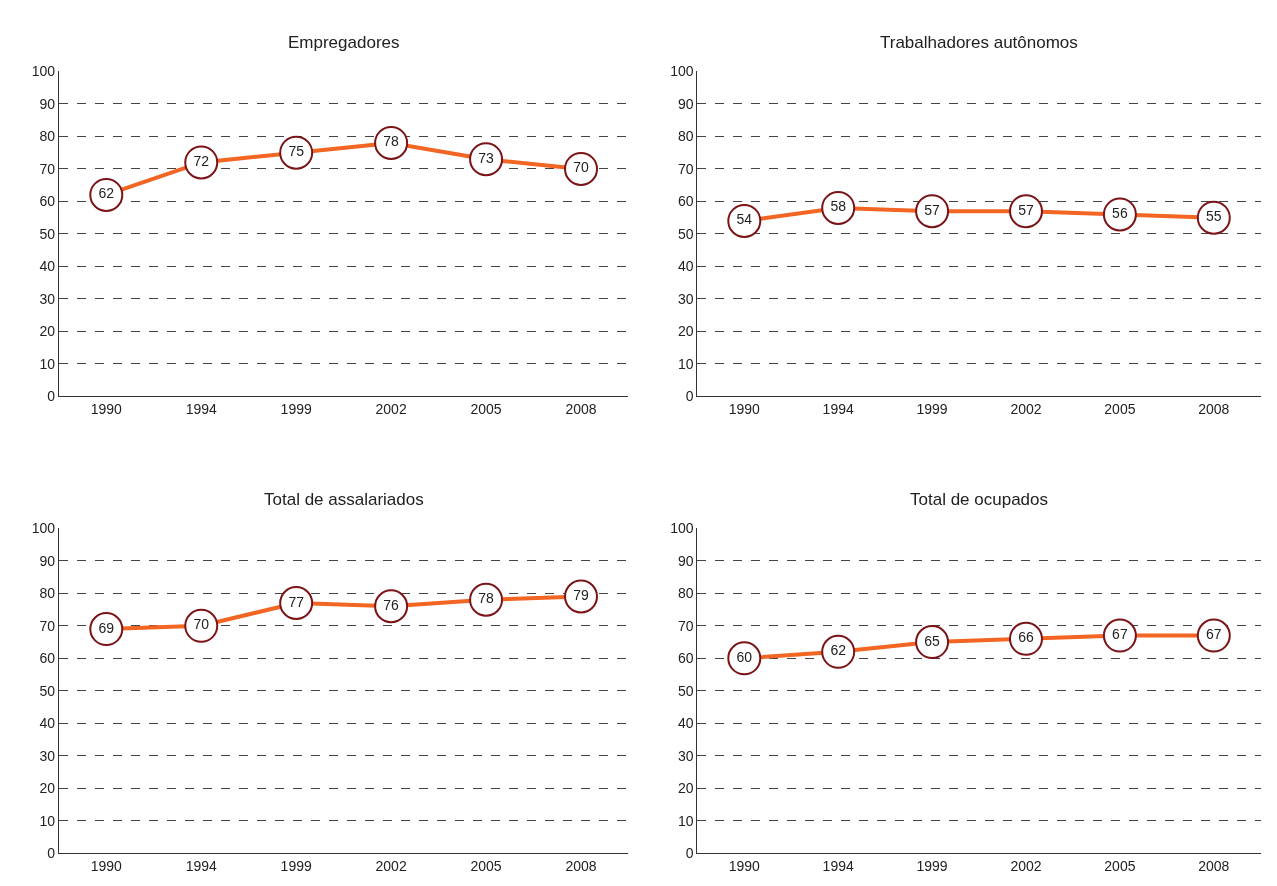 Image resolution: width=1277 pixels, height=886 pixels. Describe the element at coordinates (1026, 637) in the screenshot. I see `data-label: 66` at that location.